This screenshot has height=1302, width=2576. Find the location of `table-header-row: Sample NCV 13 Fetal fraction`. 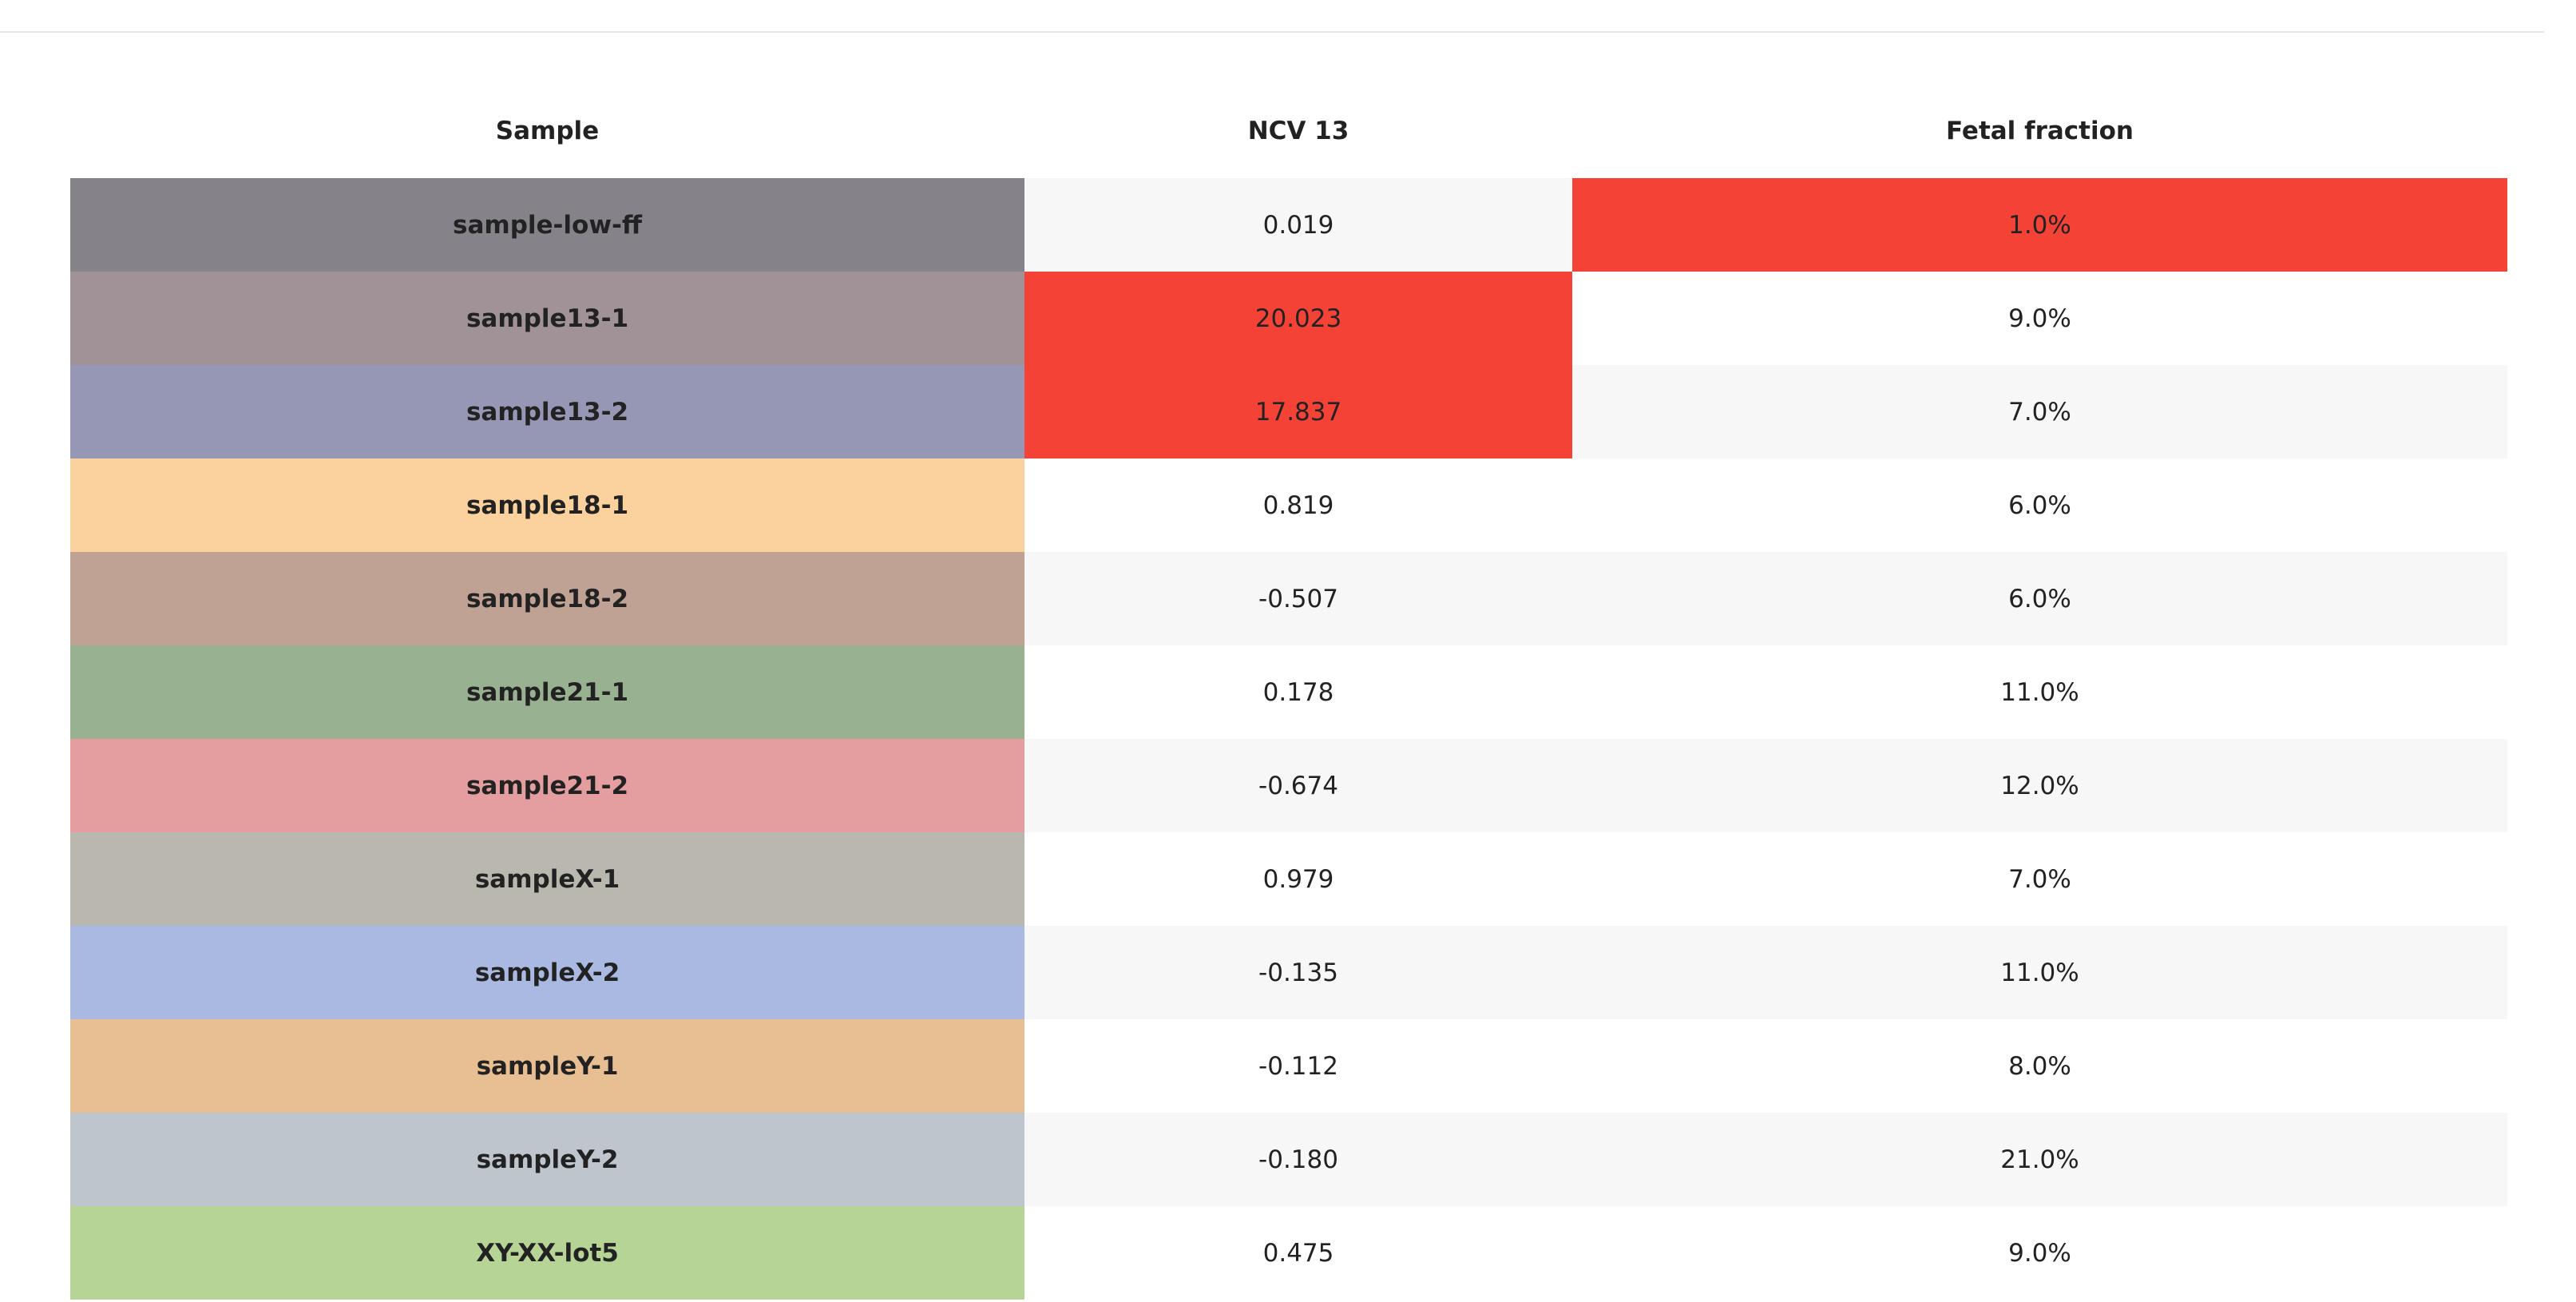

table-header-row: Sample NCV 13 Fetal fraction is located at coordinates (1288, 131).